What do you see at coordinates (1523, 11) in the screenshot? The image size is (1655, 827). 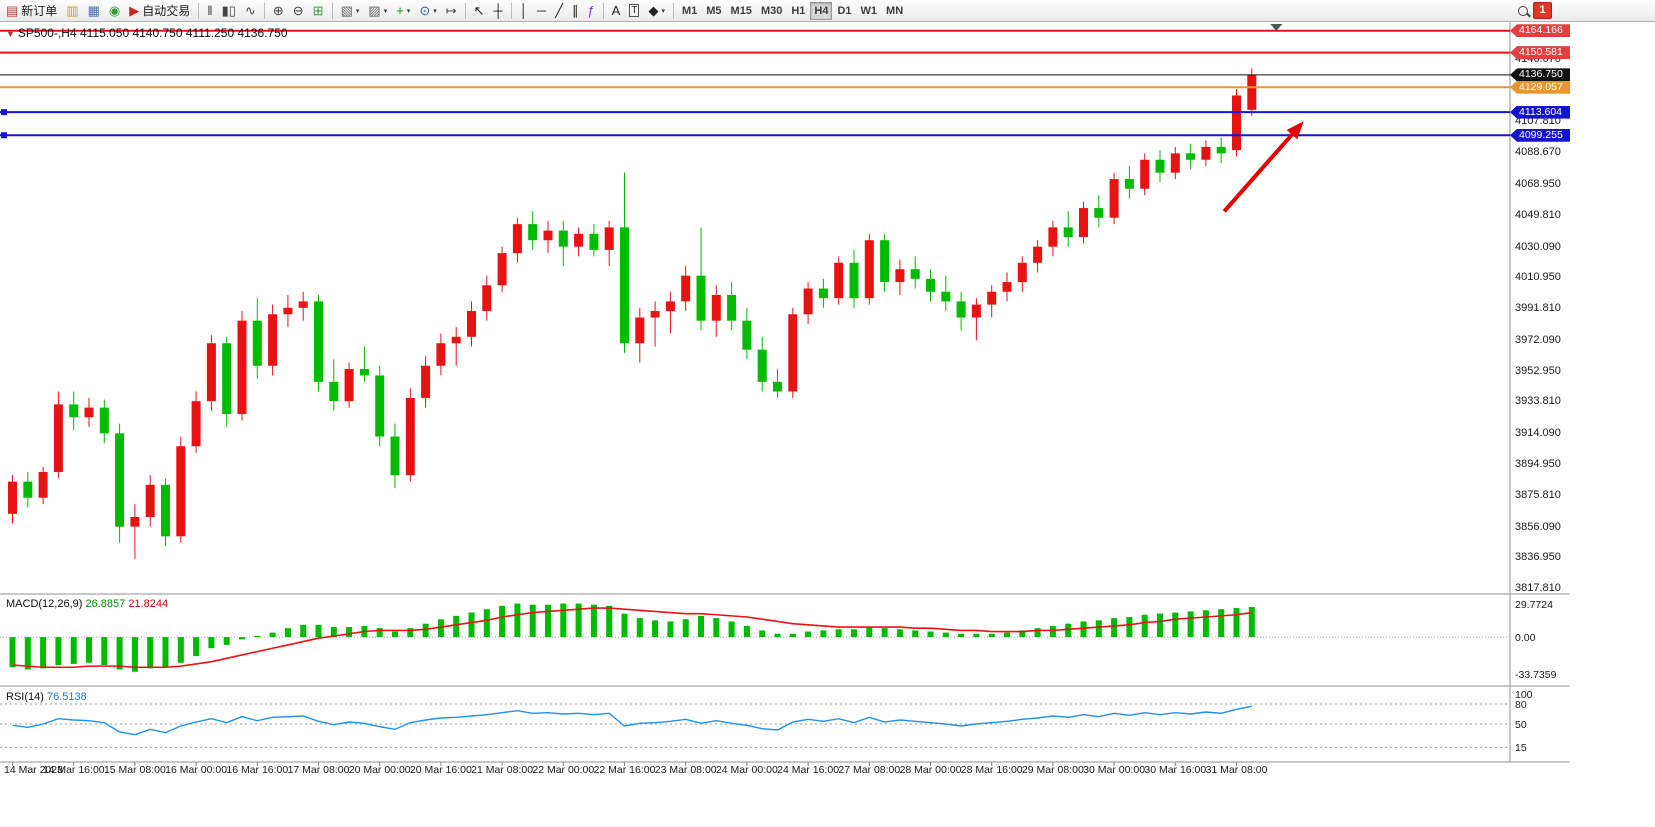 I see `search-icon` at bounding box center [1523, 11].